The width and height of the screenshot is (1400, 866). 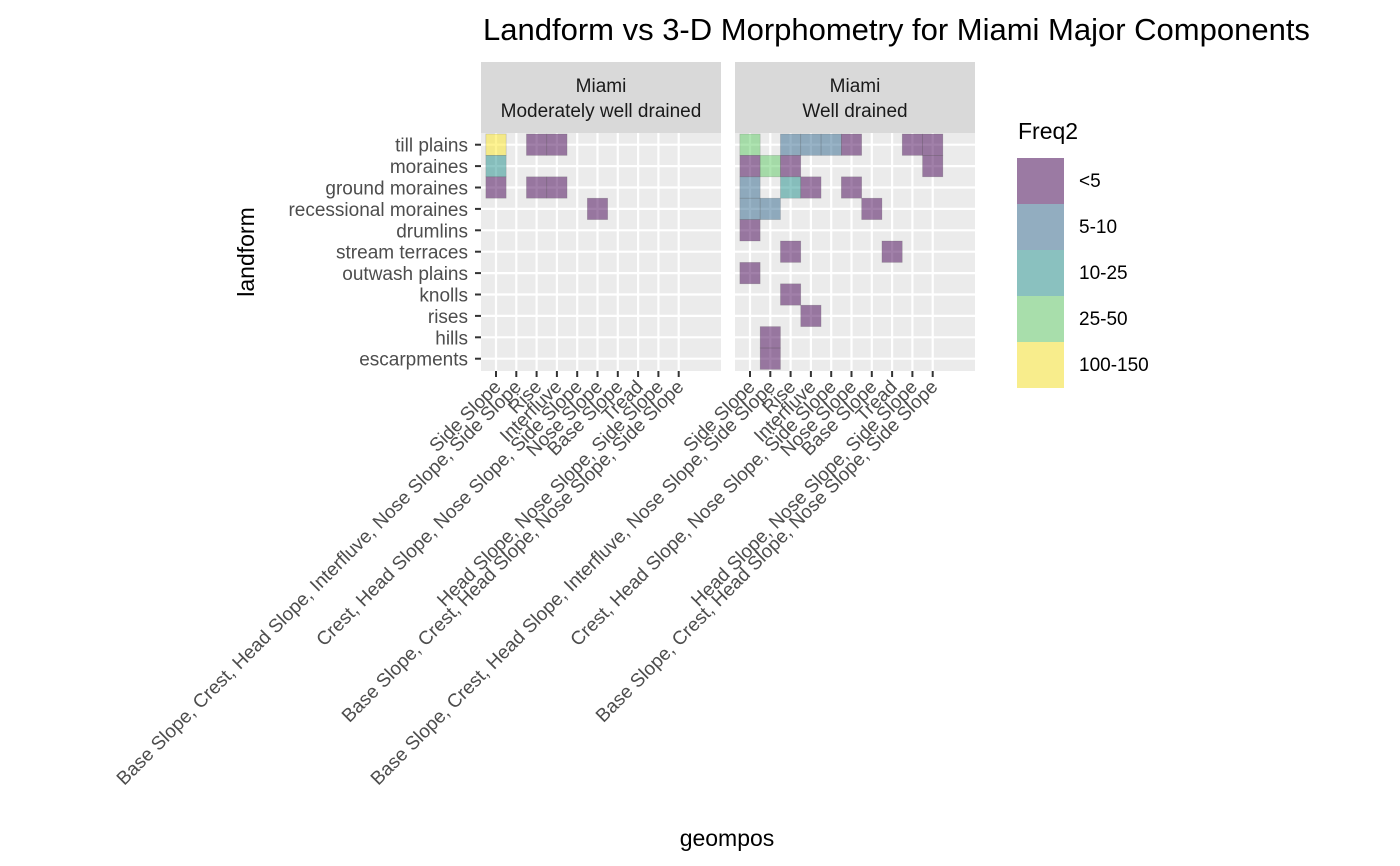 What do you see at coordinates (1048, 131) in the screenshot?
I see `legend-title: Freq2` at bounding box center [1048, 131].